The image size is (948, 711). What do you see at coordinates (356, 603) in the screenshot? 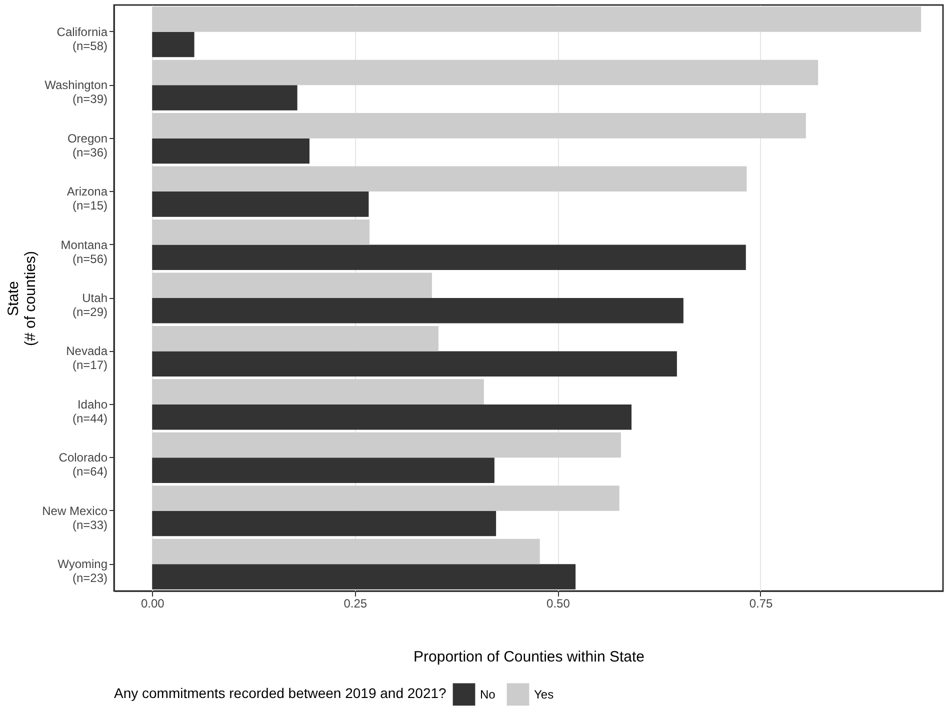
I see `x-tick-label: 0.25` at bounding box center [356, 603].